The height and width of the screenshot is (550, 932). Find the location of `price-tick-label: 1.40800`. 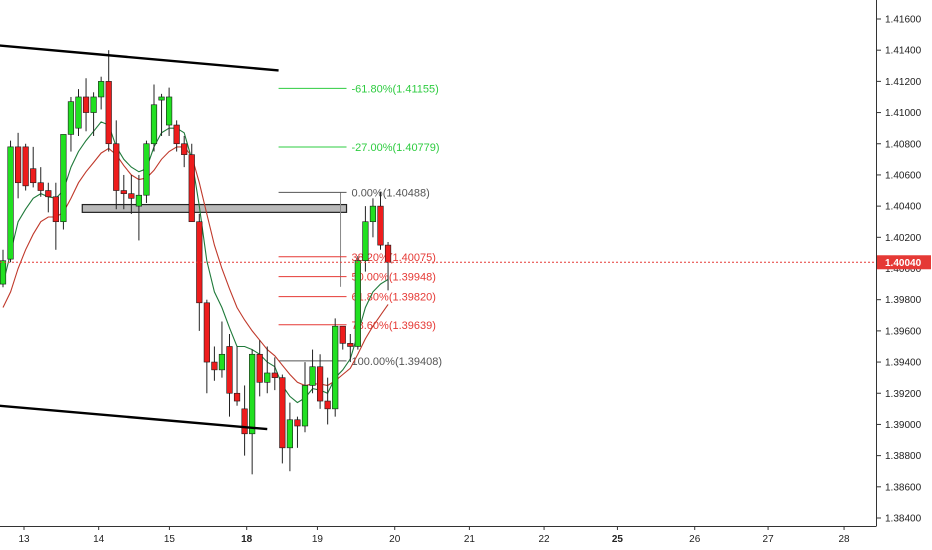

price-tick-label: 1.40800 is located at coordinates (903, 144).